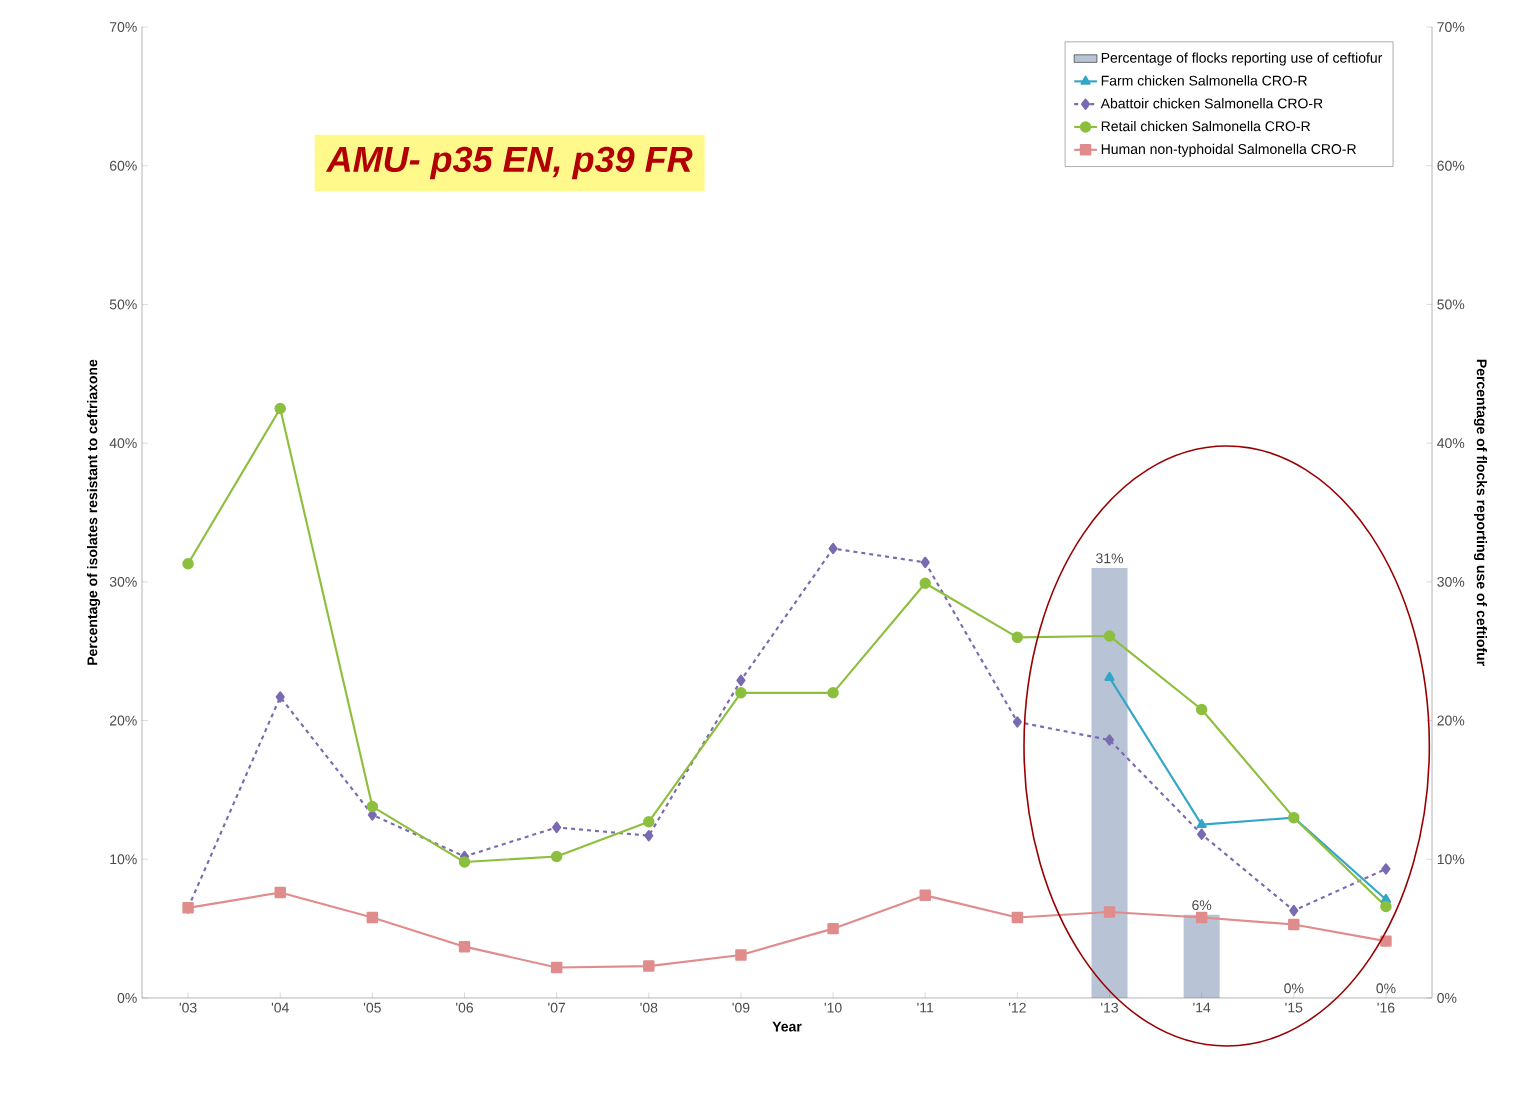 Image resolution: width=1538 pixels, height=1095 pixels. Describe the element at coordinates (649, 1007) in the screenshot. I see `x-tick-label: '08` at that location.